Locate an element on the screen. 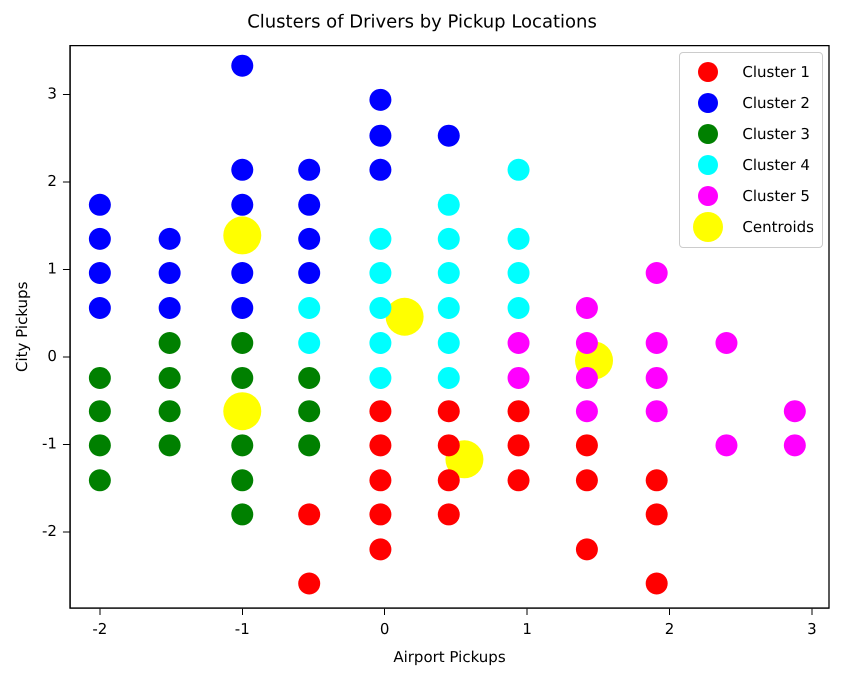 The height and width of the screenshot is (677, 848). x-tick-label: 3 is located at coordinates (812, 629).